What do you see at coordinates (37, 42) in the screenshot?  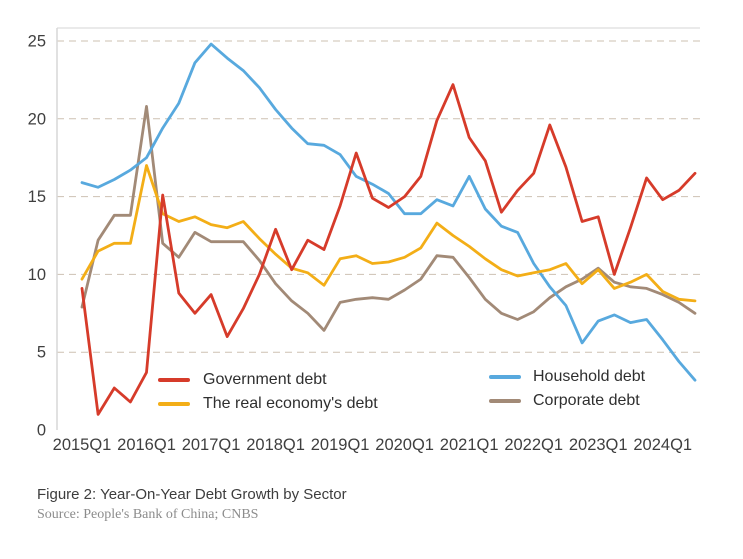 I see `y-tick-label: 25` at bounding box center [37, 42].